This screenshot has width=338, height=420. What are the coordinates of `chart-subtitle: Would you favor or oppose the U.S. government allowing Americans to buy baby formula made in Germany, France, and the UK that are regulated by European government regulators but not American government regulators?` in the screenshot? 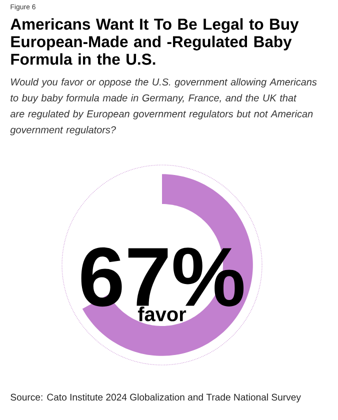 It's located at (163, 107).